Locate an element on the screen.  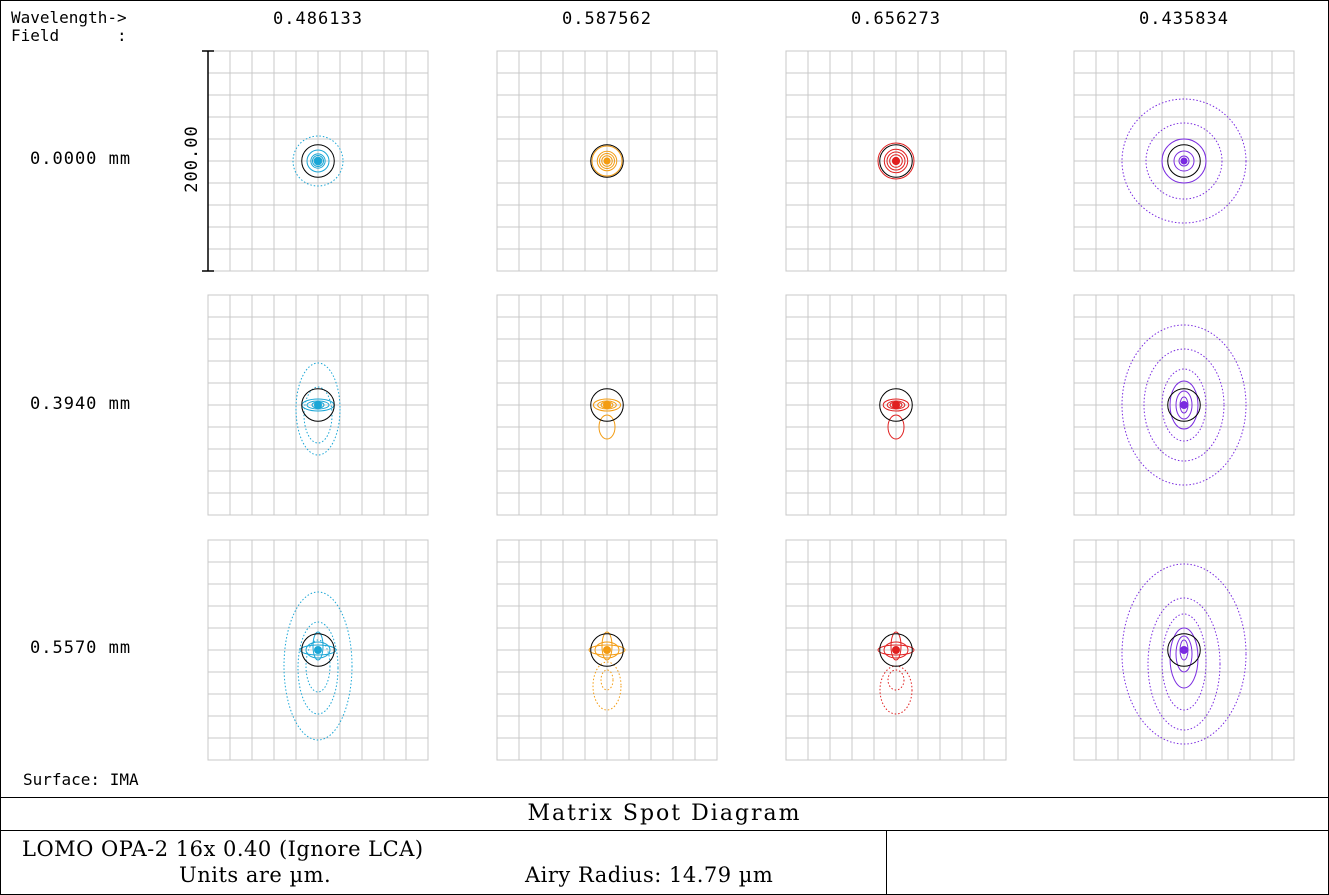
spot-core-r2-c1 is located at coordinates (318, 405).